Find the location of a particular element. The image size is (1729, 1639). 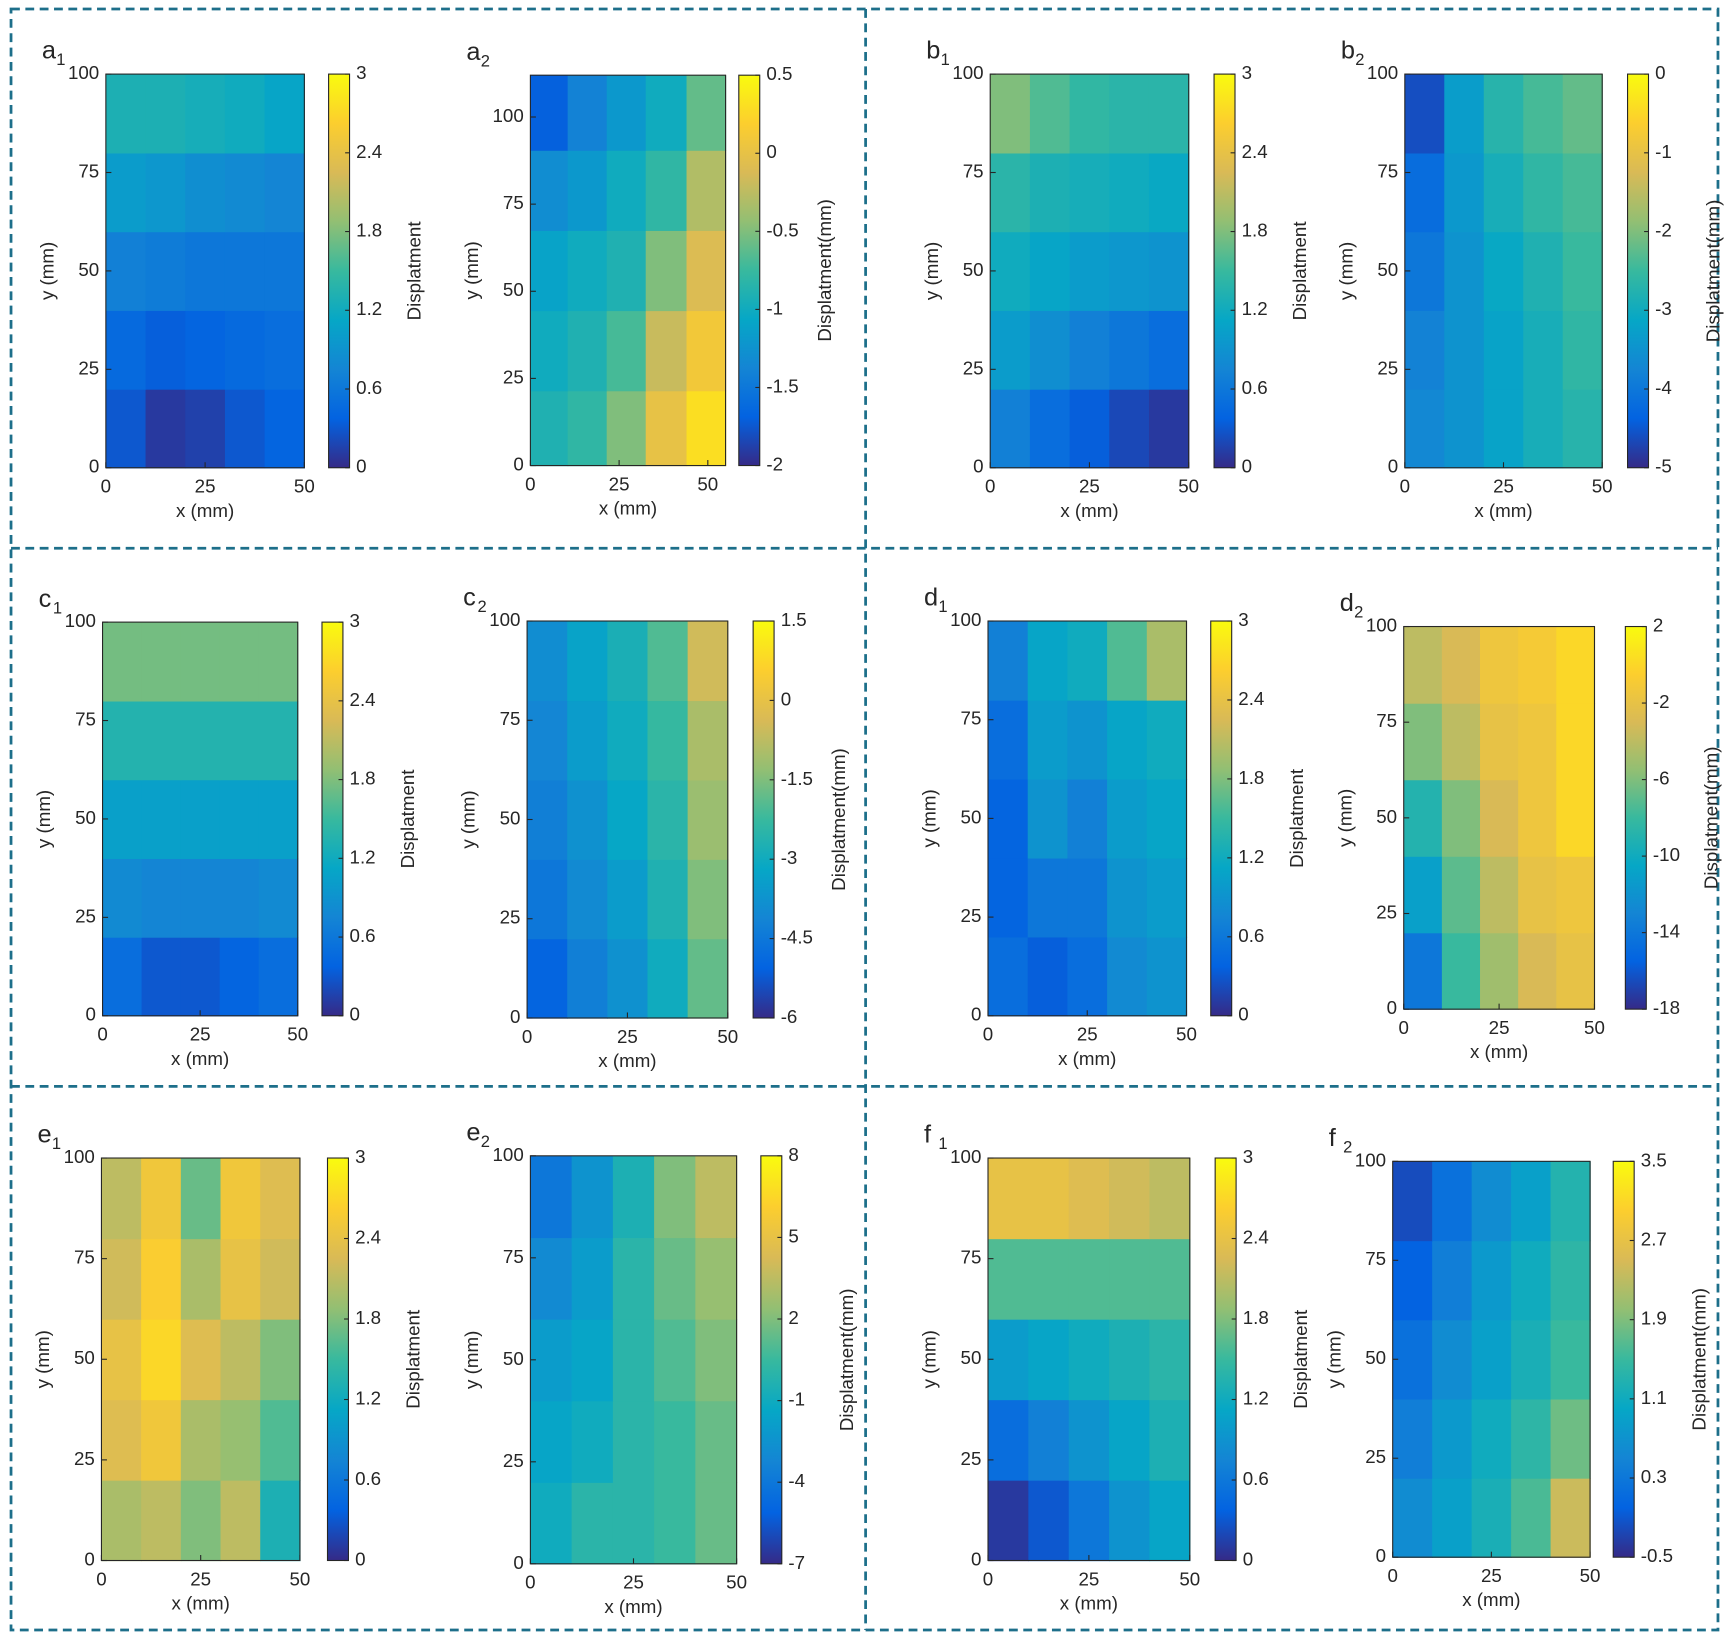

colorbar-tick-label: 0.6 is located at coordinates (1256, 1478).